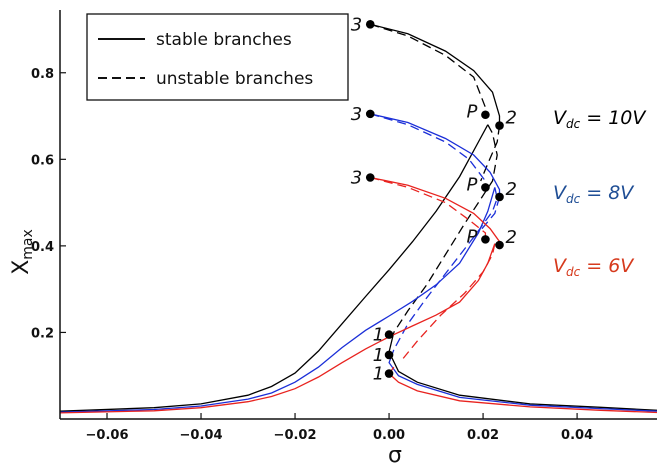 The height and width of the screenshot is (463, 657). I want to click on bifurcation-point-3-10v, so click(370, 24).